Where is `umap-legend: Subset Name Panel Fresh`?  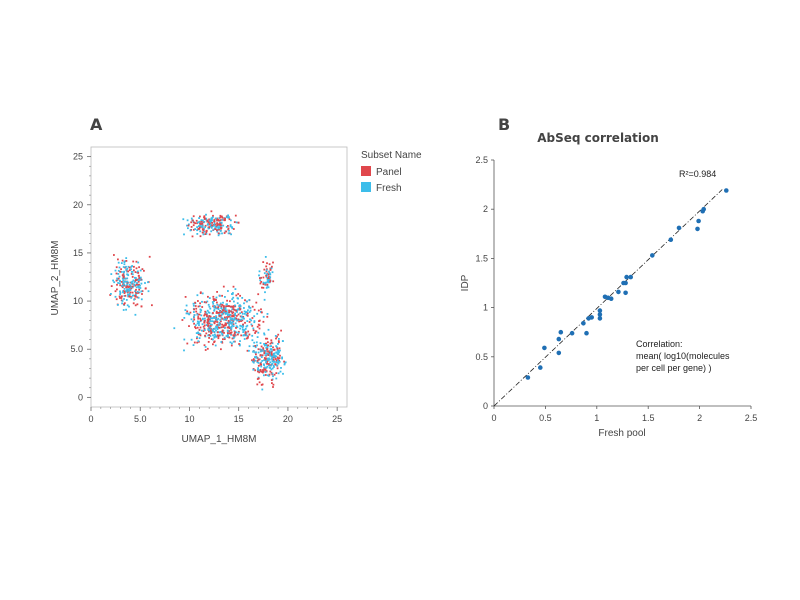
umap-legend: Subset Name Panel Fresh is located at coordinates (391, 172).